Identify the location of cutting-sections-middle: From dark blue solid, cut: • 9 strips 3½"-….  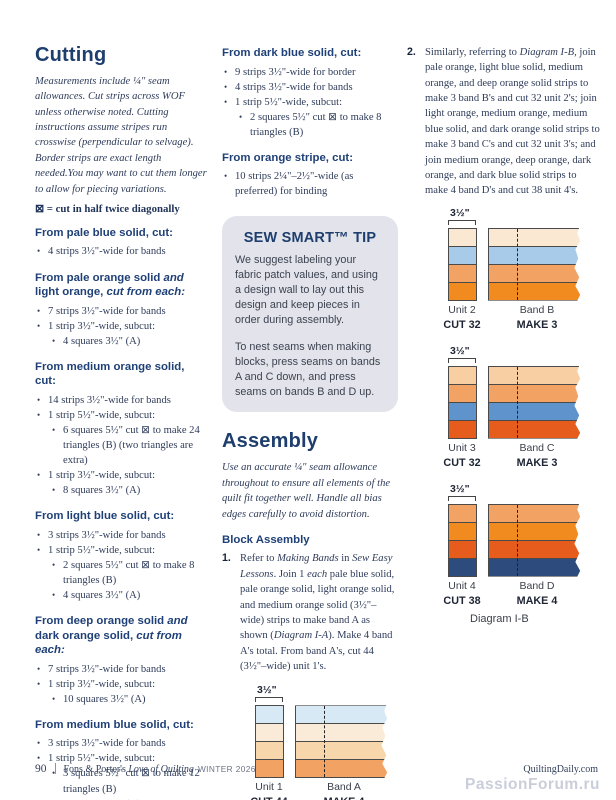
(310, 122).